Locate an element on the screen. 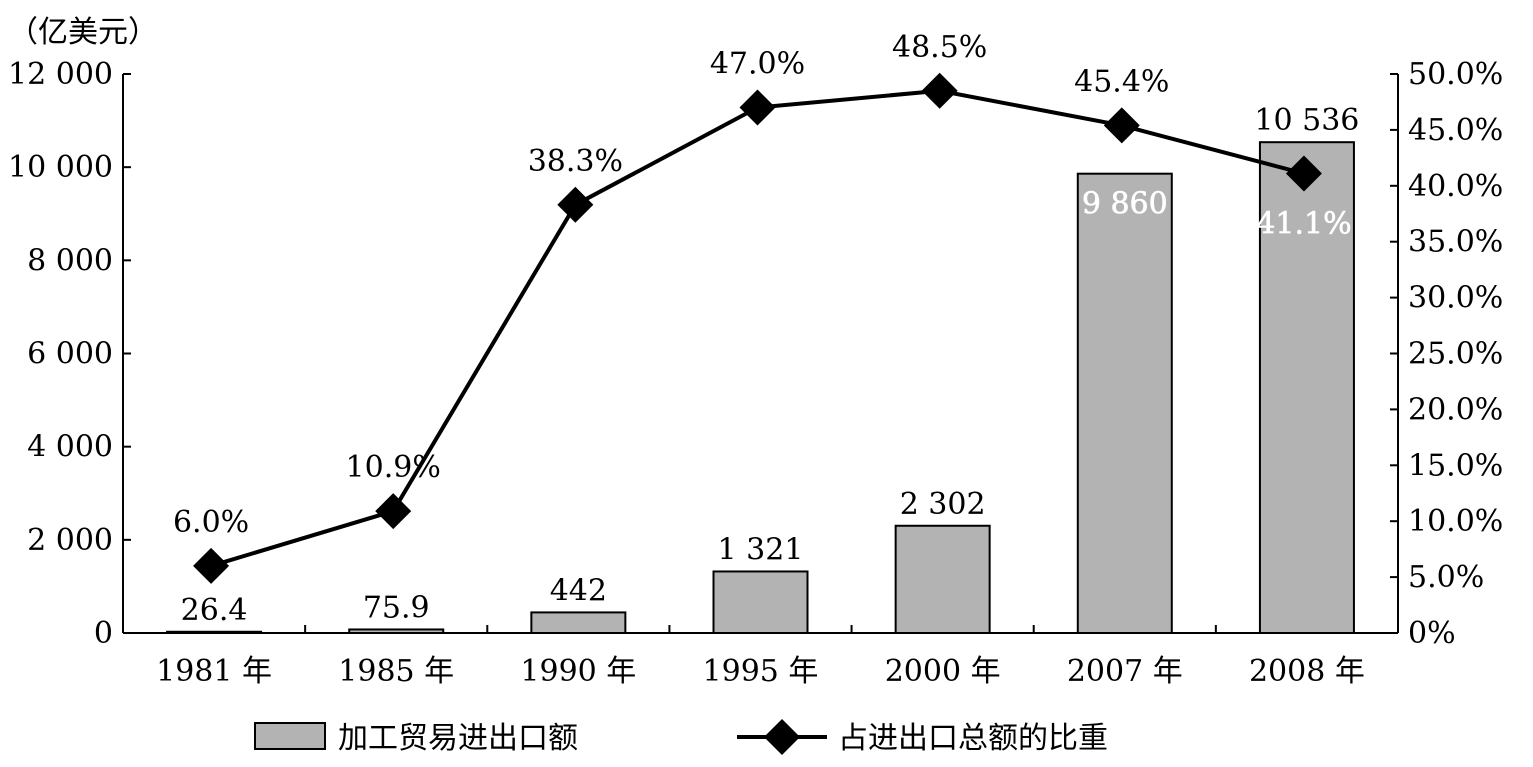 The width and height of the screenshot is (1533, 767). x-tick-label: 2007 年 is located at coordinates (1125, 671).